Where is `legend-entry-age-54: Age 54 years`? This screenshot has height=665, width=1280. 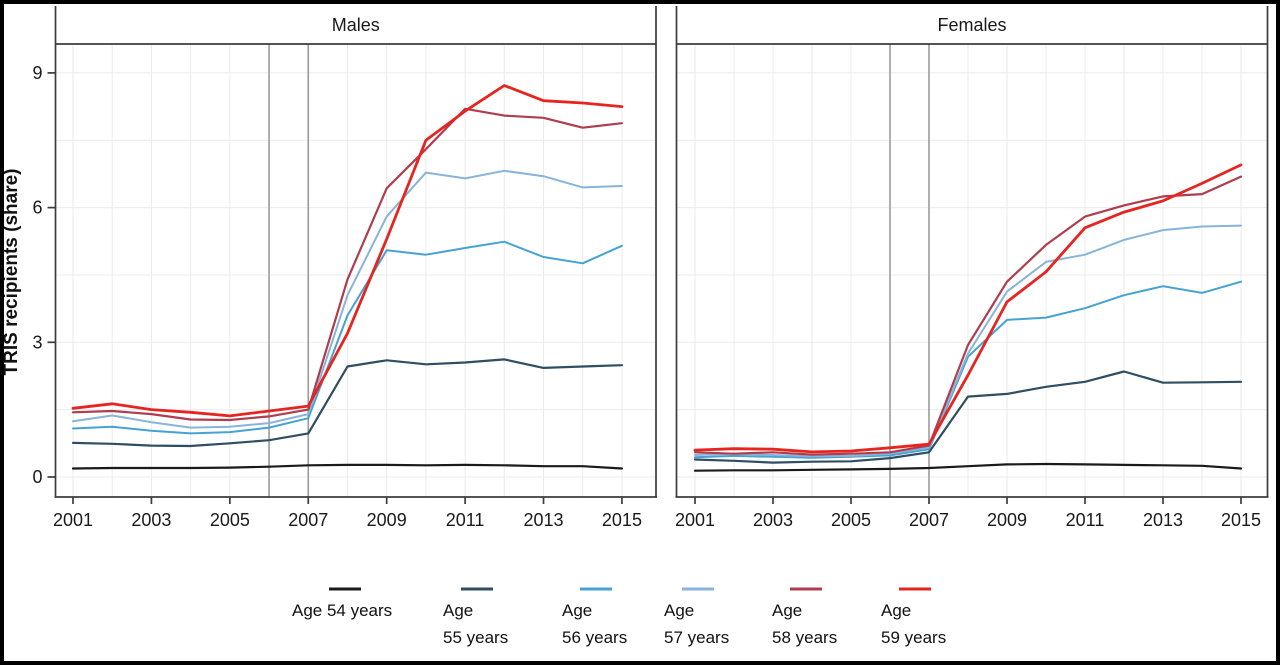
legend-entry-age-54: Age 54 years is located at coordinates (342, 603).